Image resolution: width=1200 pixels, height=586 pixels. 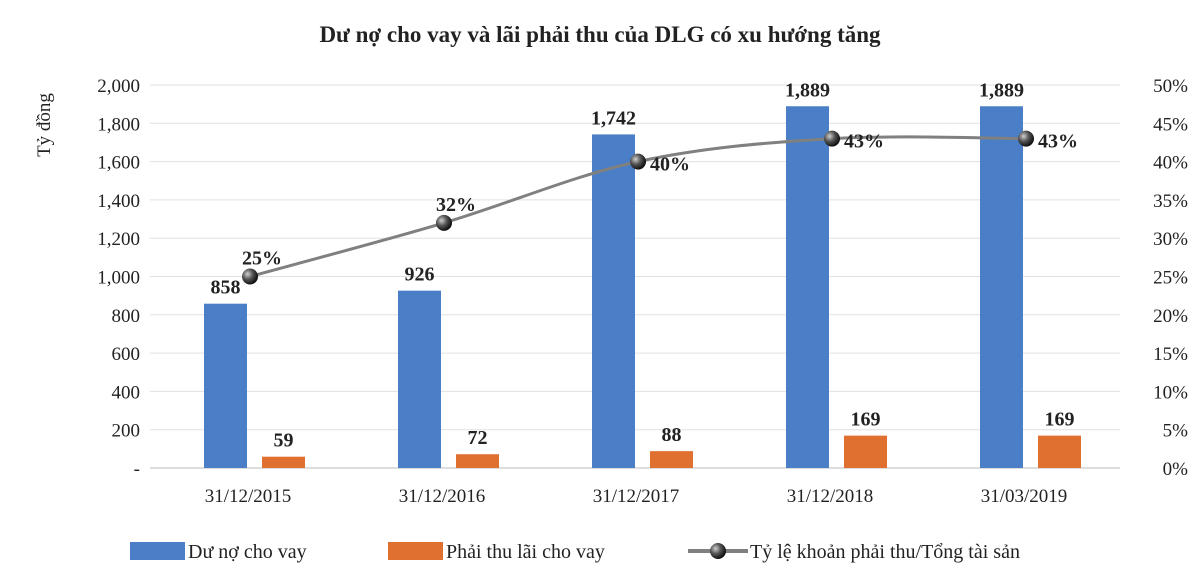 What do you see at coordinates (885, 552) in the screenshot?
I see `legend-label: Tỷ lệ khoản phải thu/Tổng tài sản` at bounding box center [885, 552].